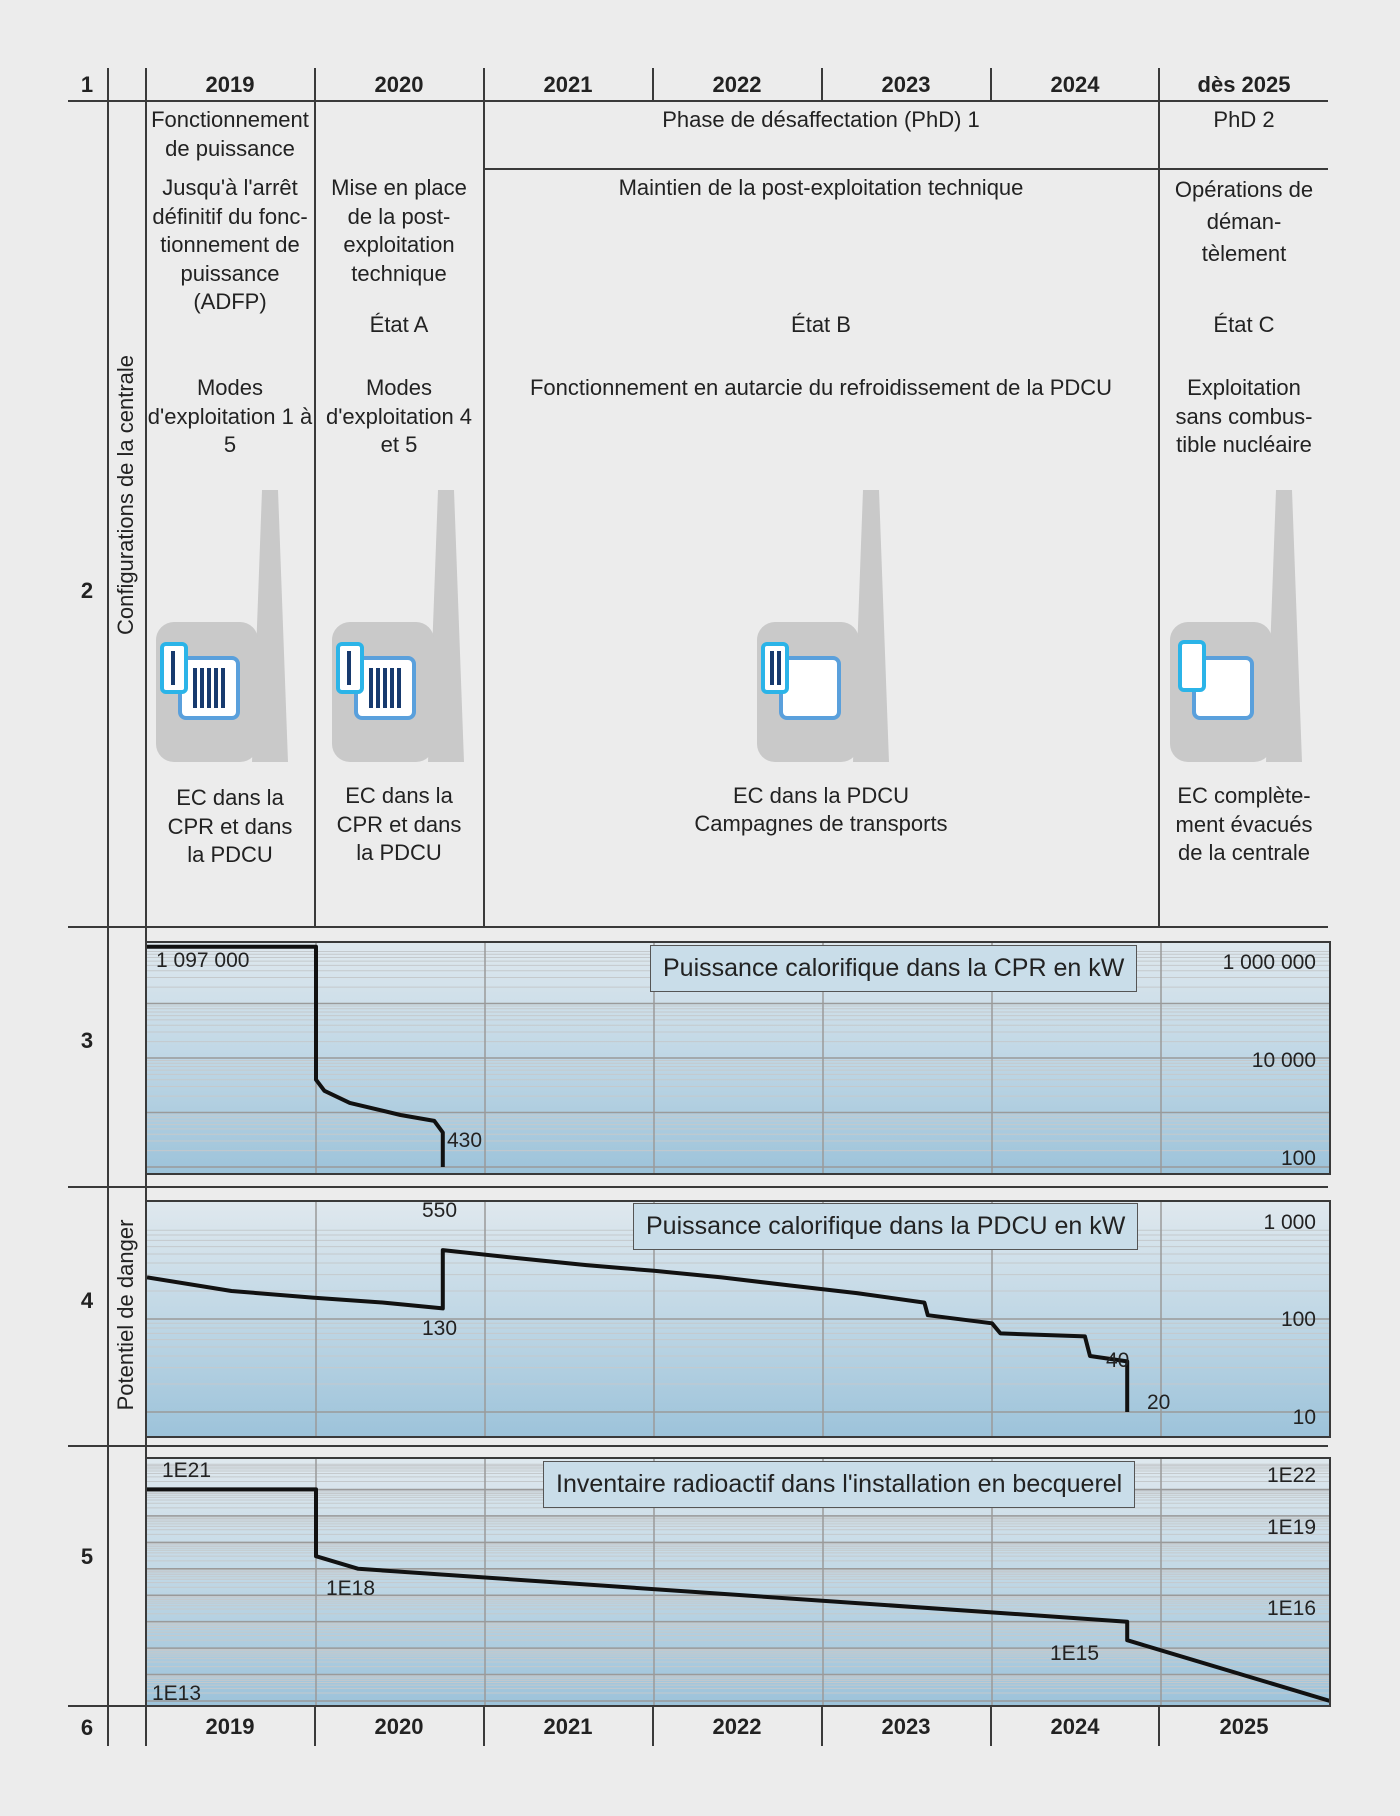  What do you see at coordinates (906, 1726) in the screenshot?
I see `year-footer-2023: 2023` at bounding box center [906, 1726].